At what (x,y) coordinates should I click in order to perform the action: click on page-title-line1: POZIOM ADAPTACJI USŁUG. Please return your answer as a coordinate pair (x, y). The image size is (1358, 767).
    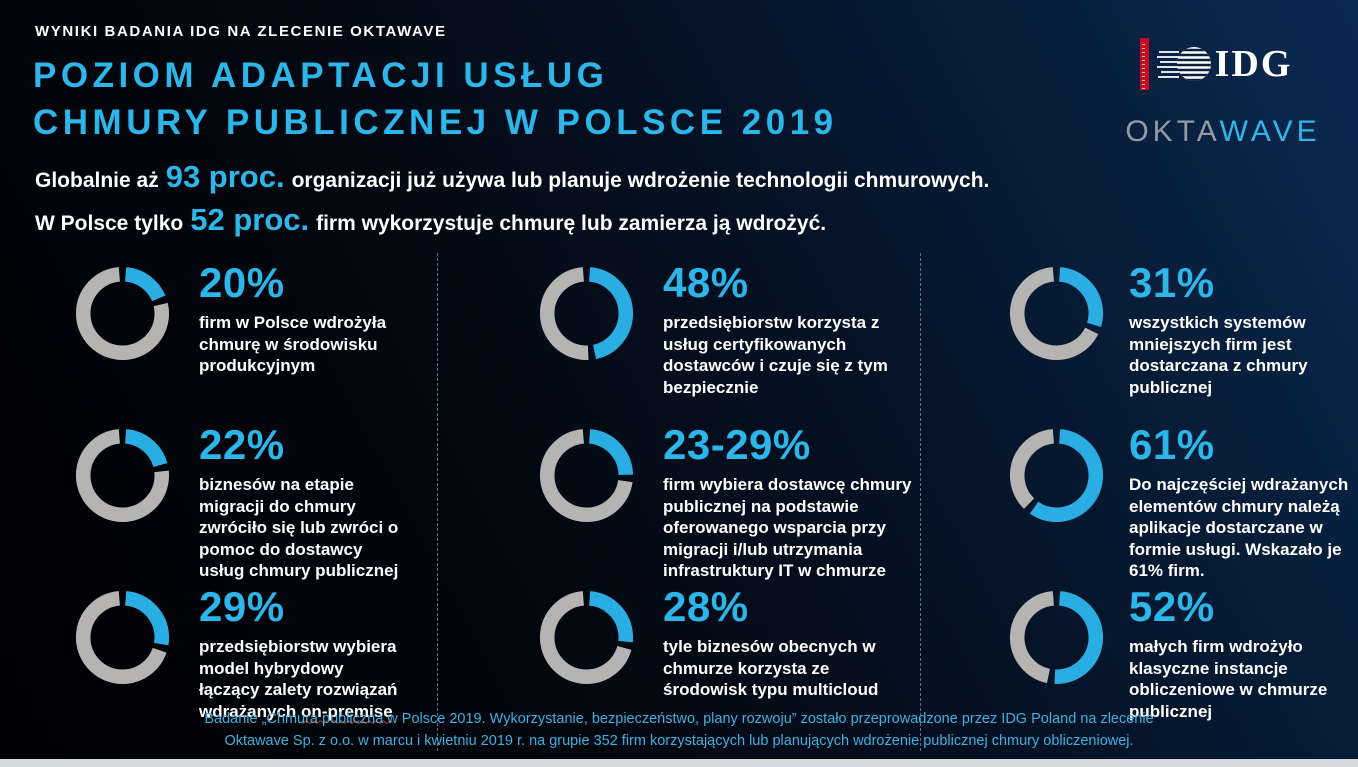
    Looking at the image, I should click on (321, 75).